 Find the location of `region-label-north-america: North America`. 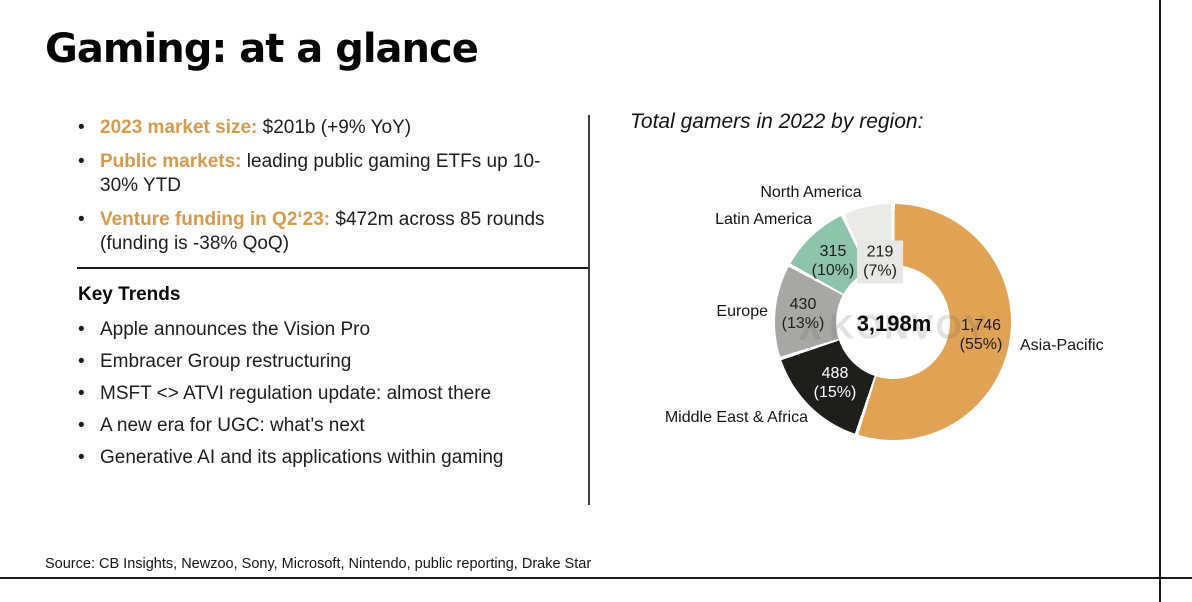

region-label-north-america: North America is located at coordinates (811, 192).